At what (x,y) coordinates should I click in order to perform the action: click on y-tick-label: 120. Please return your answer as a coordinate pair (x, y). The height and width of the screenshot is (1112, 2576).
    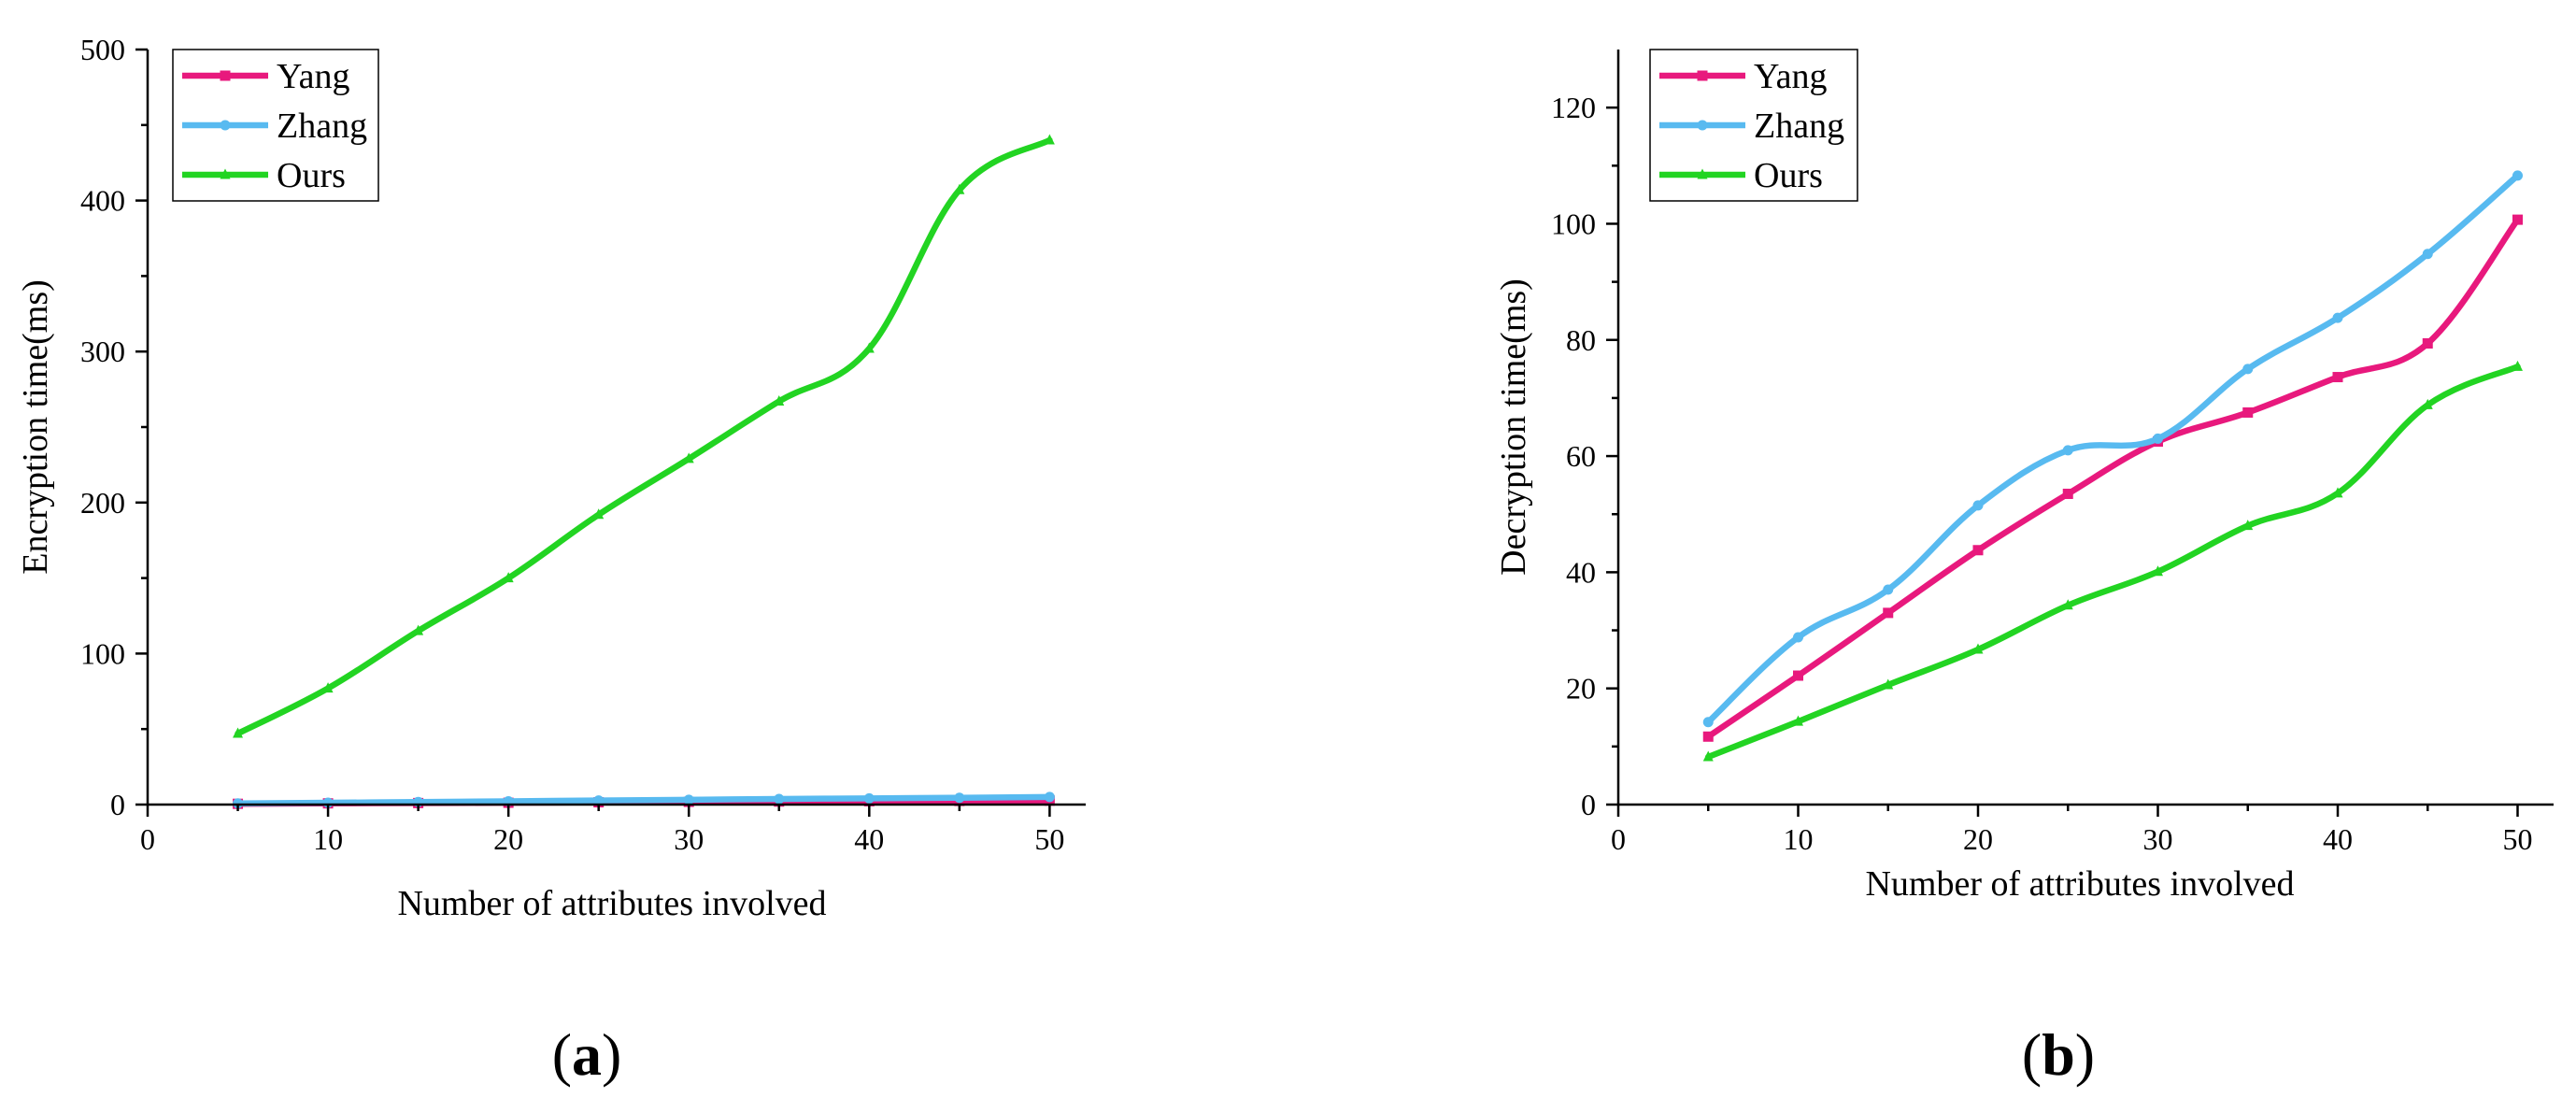
    Looking at the image, I should click on (1574, 107).